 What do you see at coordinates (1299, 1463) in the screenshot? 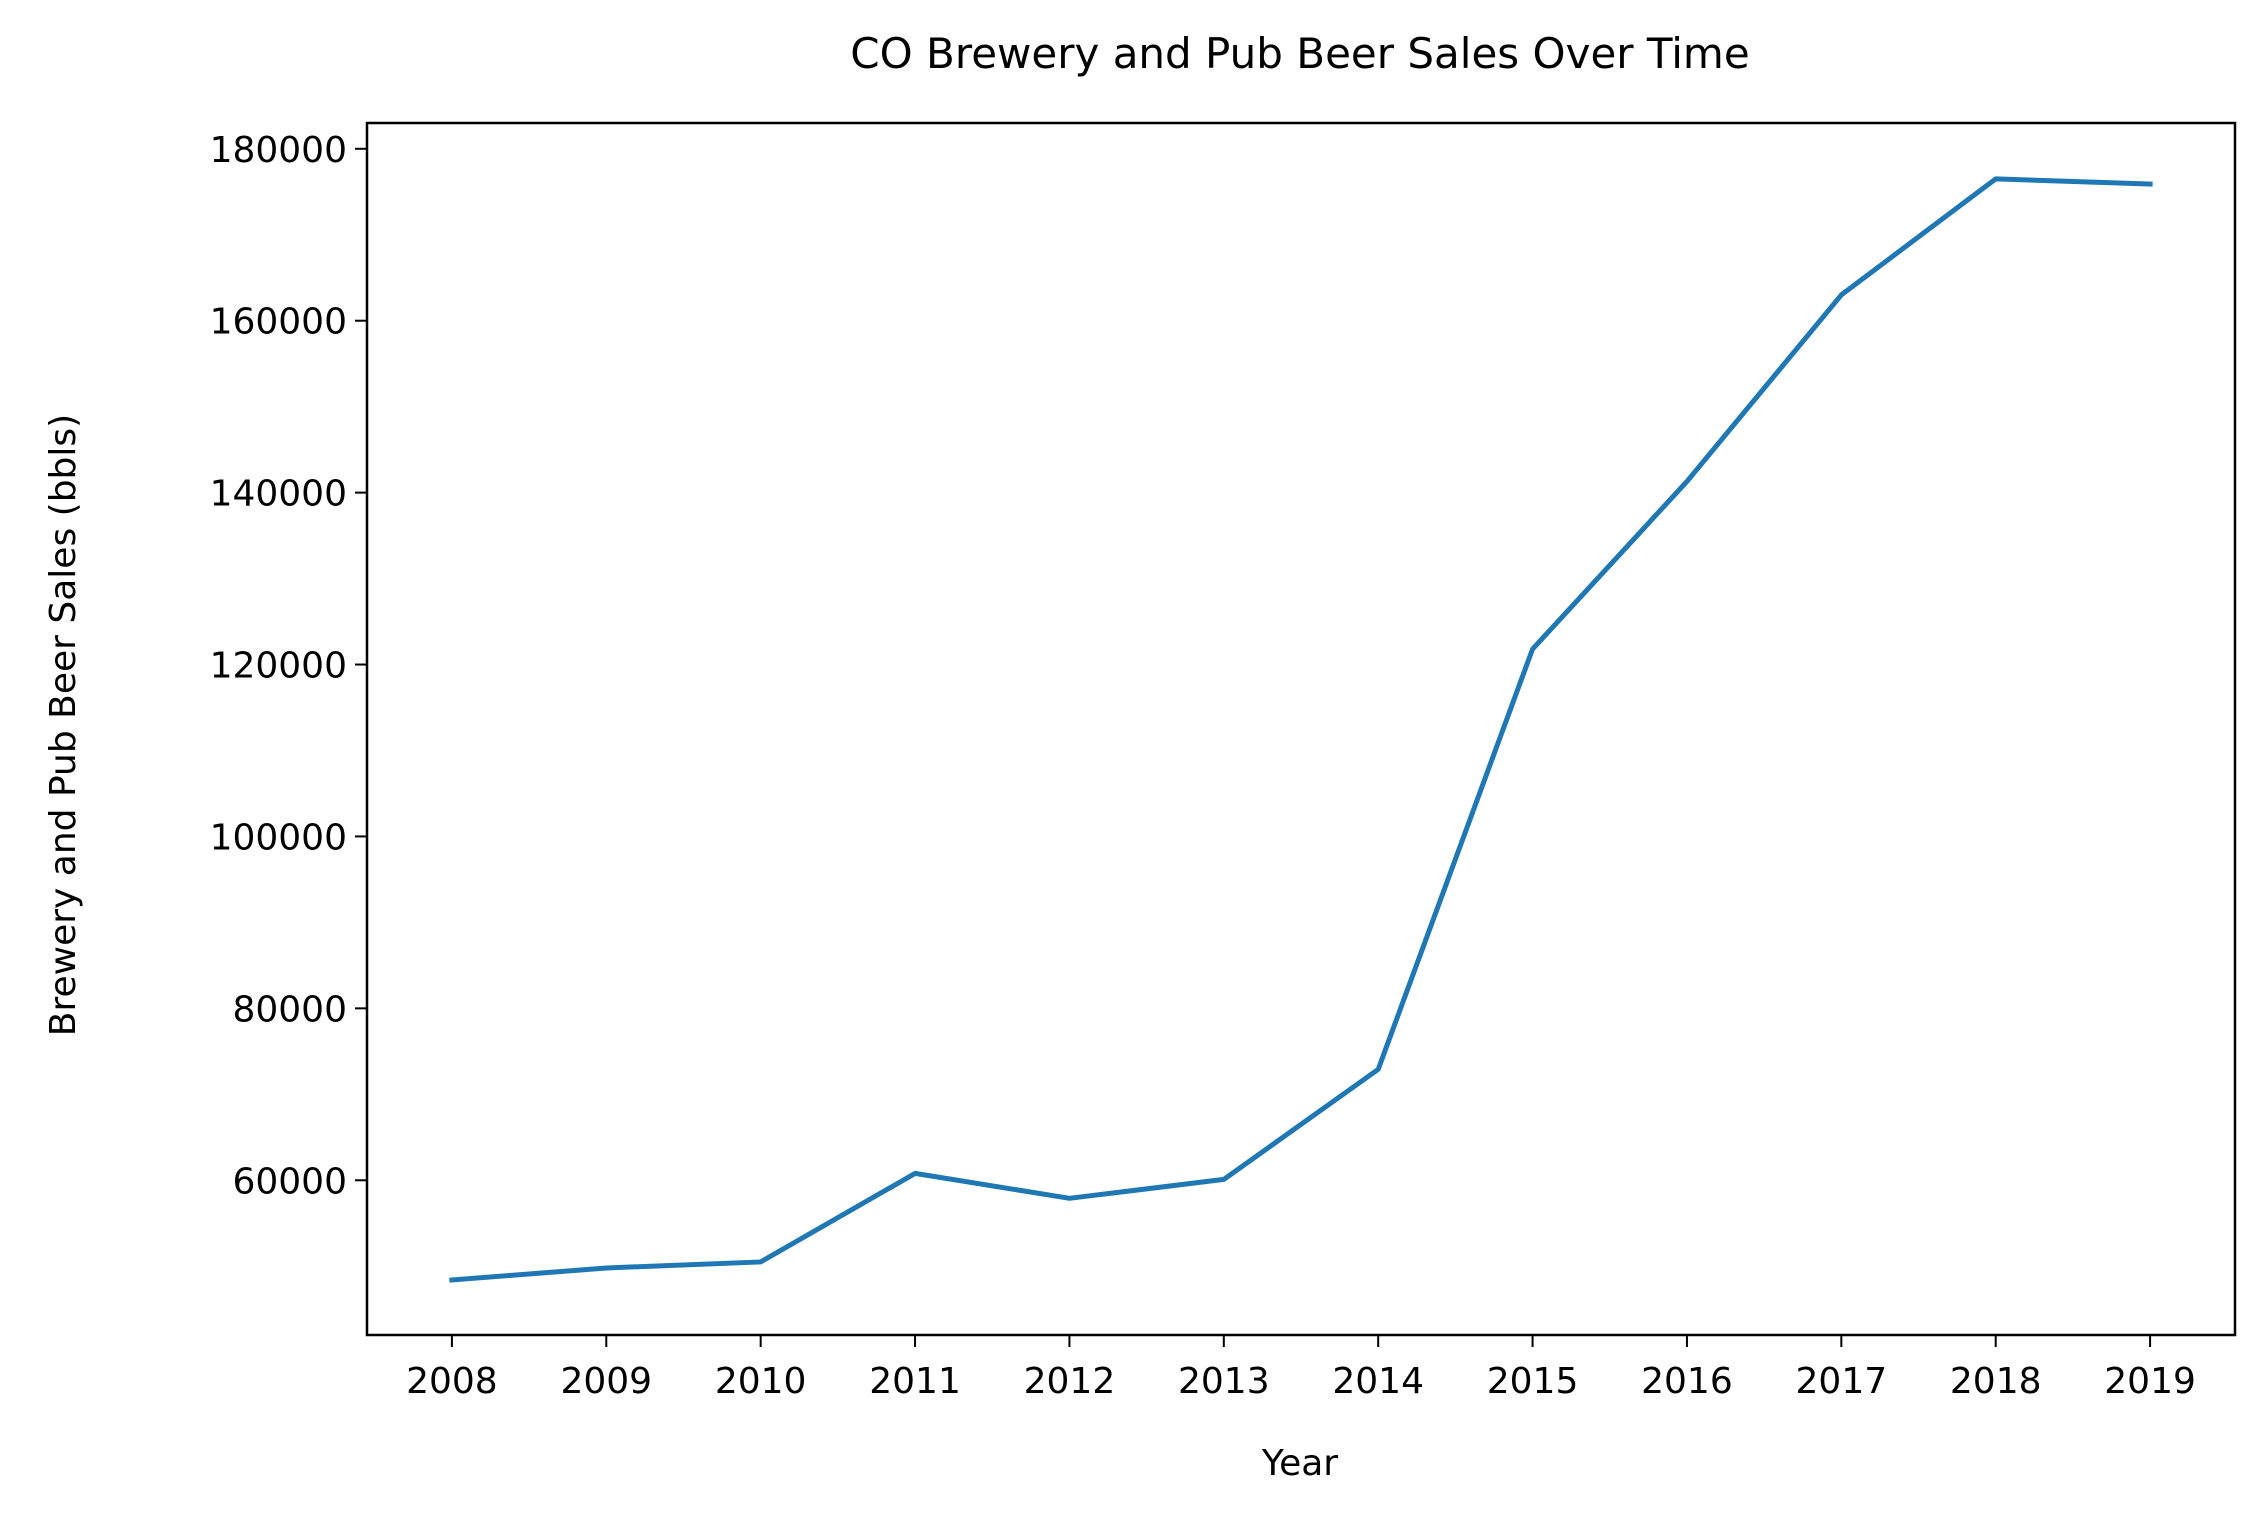
I see `x-axis-label: Year` at bounding box center [1299, 1463].